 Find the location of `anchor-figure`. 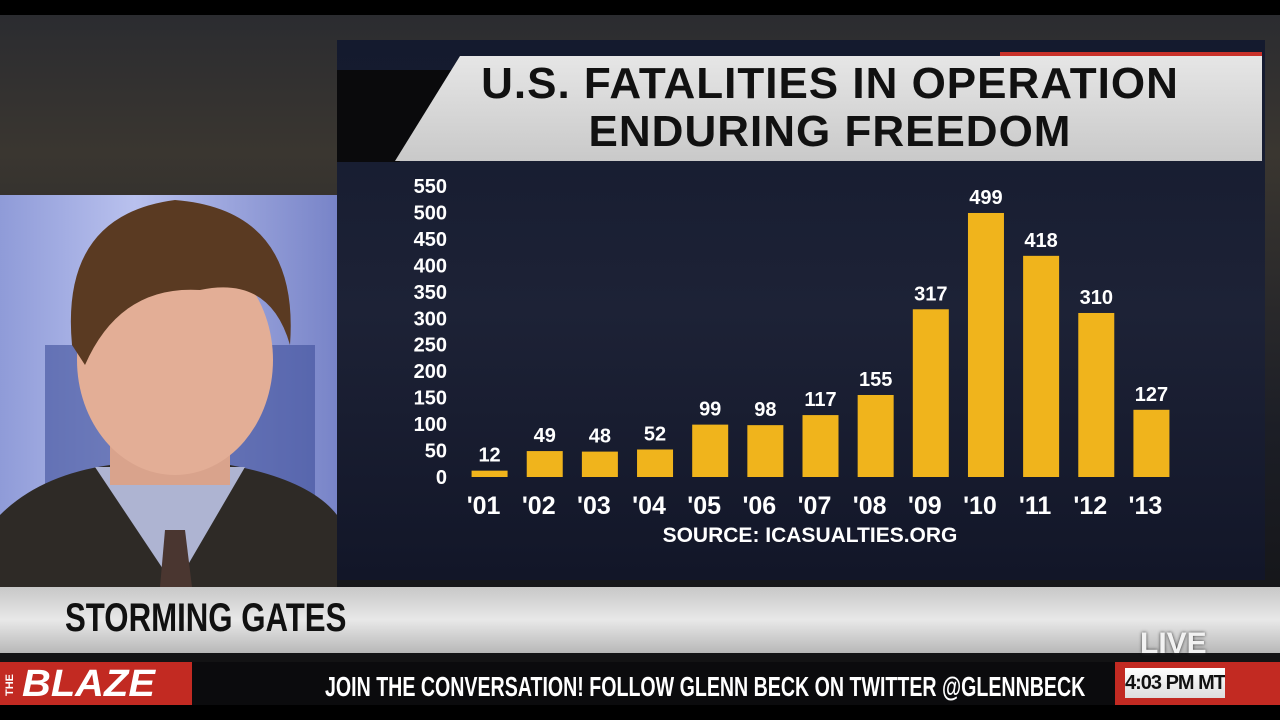

anchor-figure is located at coordinates (168, 393).